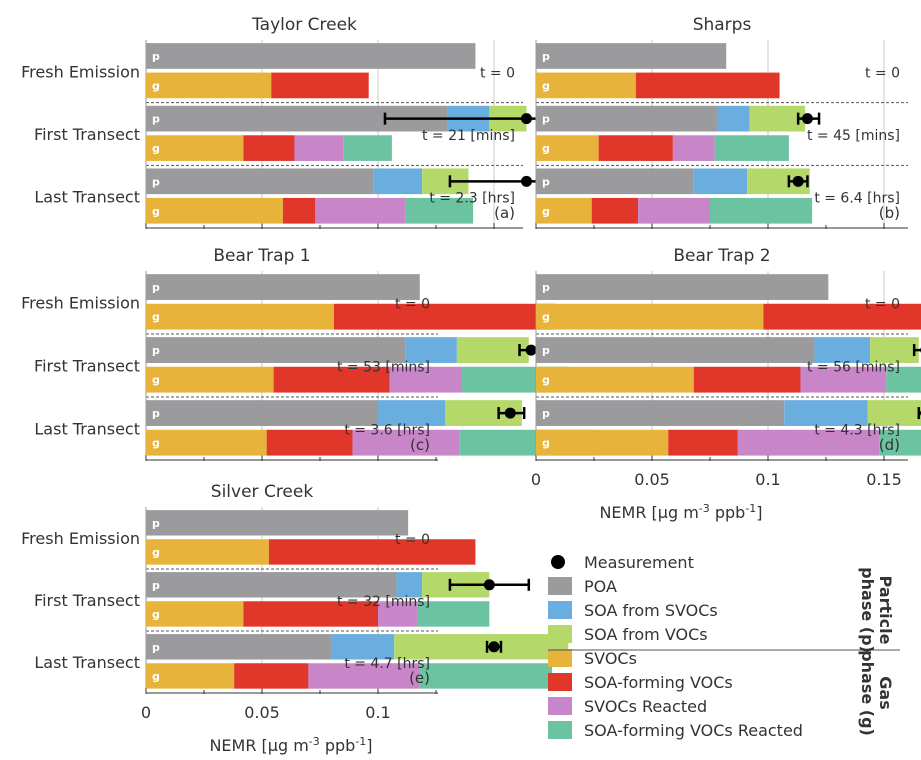  Describe the element at coordinates (646, 634) in the screenshot. I see `legend-label: SOA from VOCs` at that location.